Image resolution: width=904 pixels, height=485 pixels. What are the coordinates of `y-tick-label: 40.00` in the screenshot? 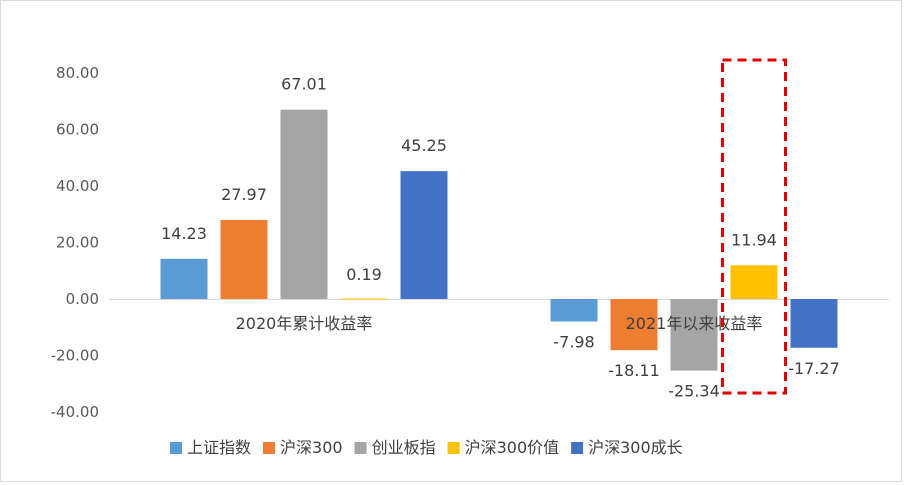 It's located at (77, 186).